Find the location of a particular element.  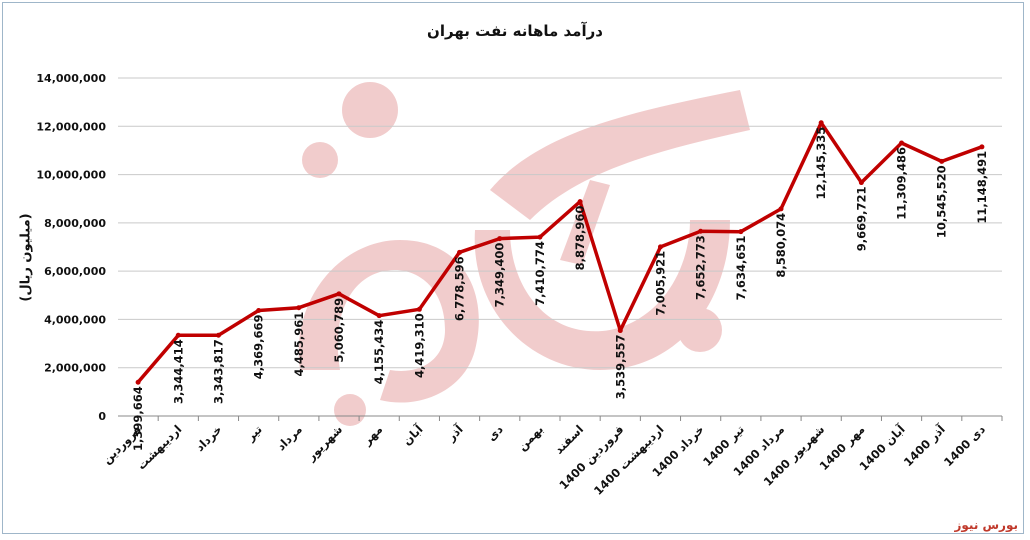

data-label: 4,485,961 is located at coordinates (299, 344).